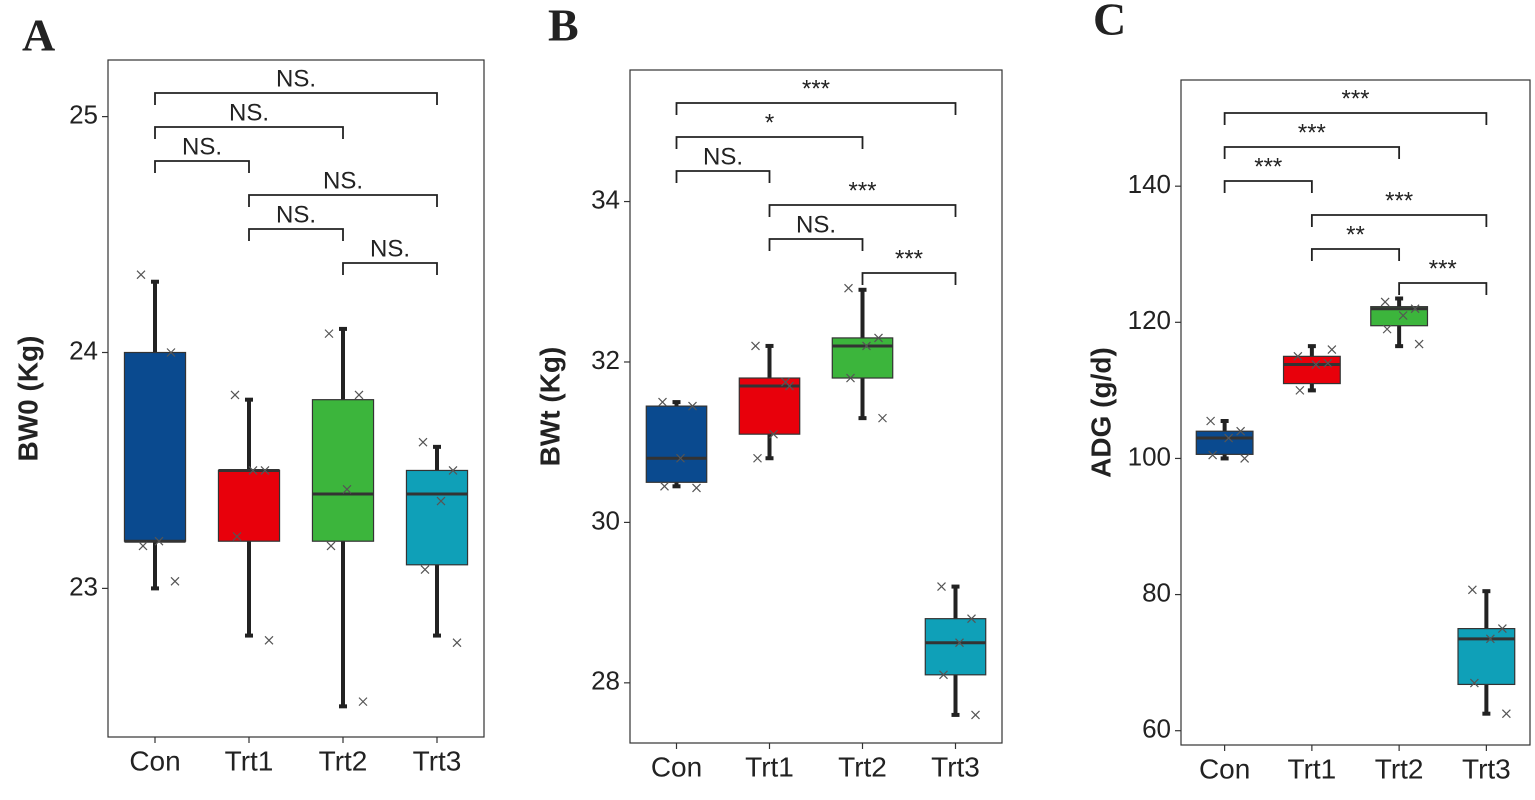 The height and width of the screenshot is (800, 1535). Describe the element at coordinates (769, 122) in the screenshot. I see `significance-label: *` at that location.